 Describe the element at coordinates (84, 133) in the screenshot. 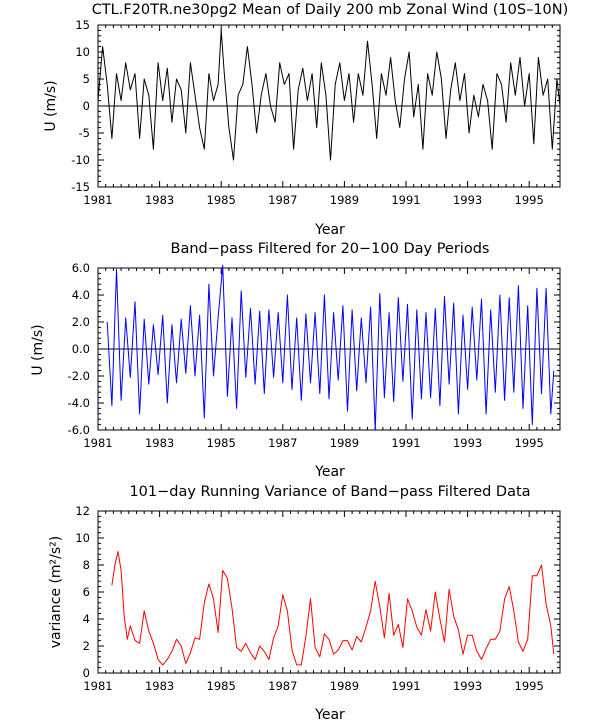

I see `y-tick-label: -5` at that location.